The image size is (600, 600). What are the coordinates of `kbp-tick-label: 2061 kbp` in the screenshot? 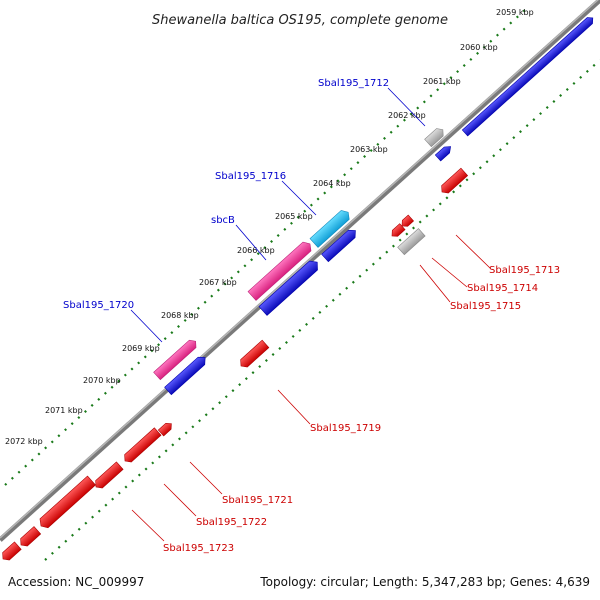 It's located at (442, 81).